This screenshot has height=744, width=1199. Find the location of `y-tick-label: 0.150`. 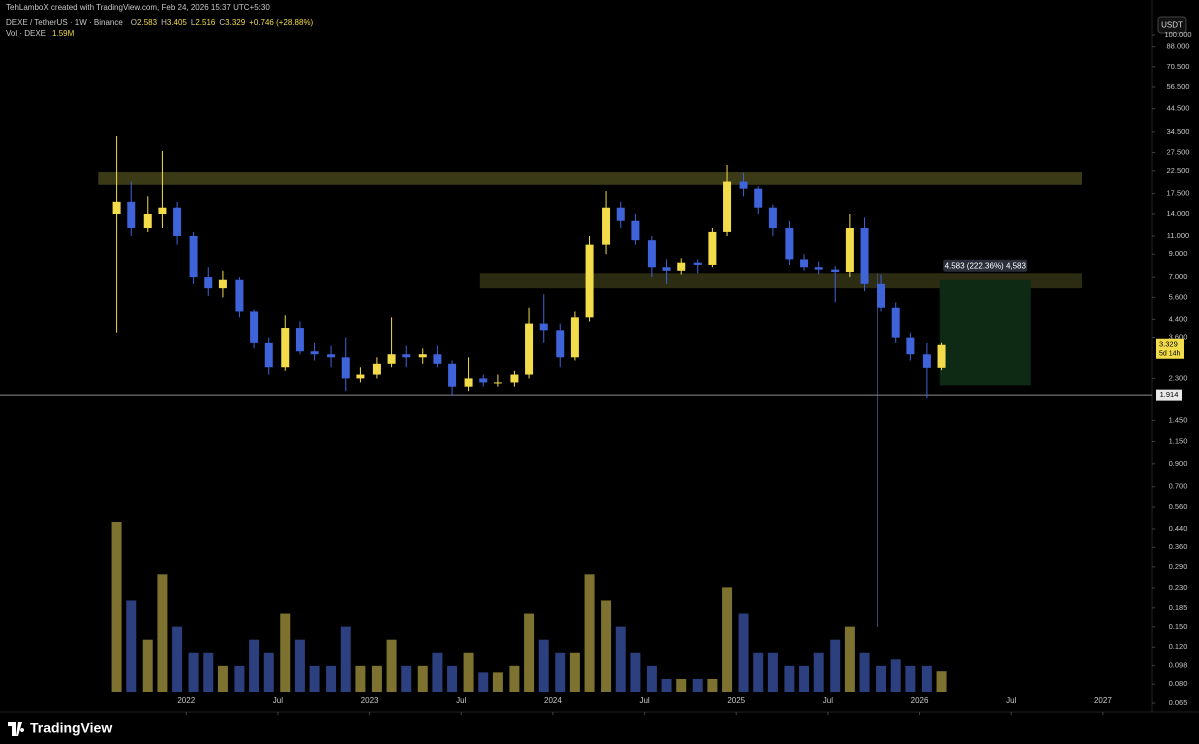

y-tick-label: 0.150 is located at coordinates (1178, 626).